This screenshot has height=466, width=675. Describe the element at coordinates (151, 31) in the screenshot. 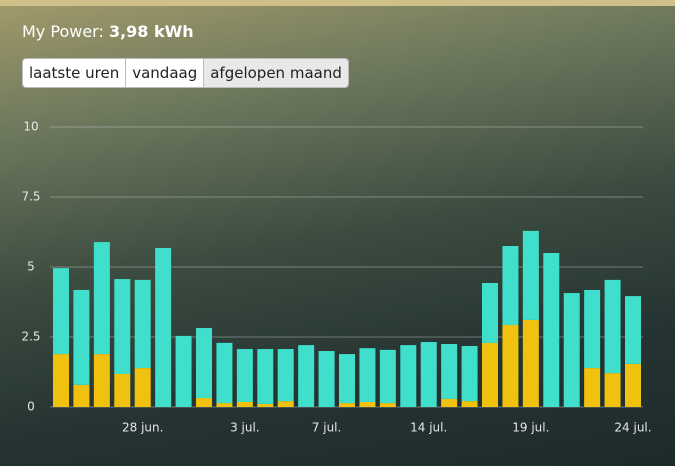

I see `header-value: 3,98 kWh` at that location.